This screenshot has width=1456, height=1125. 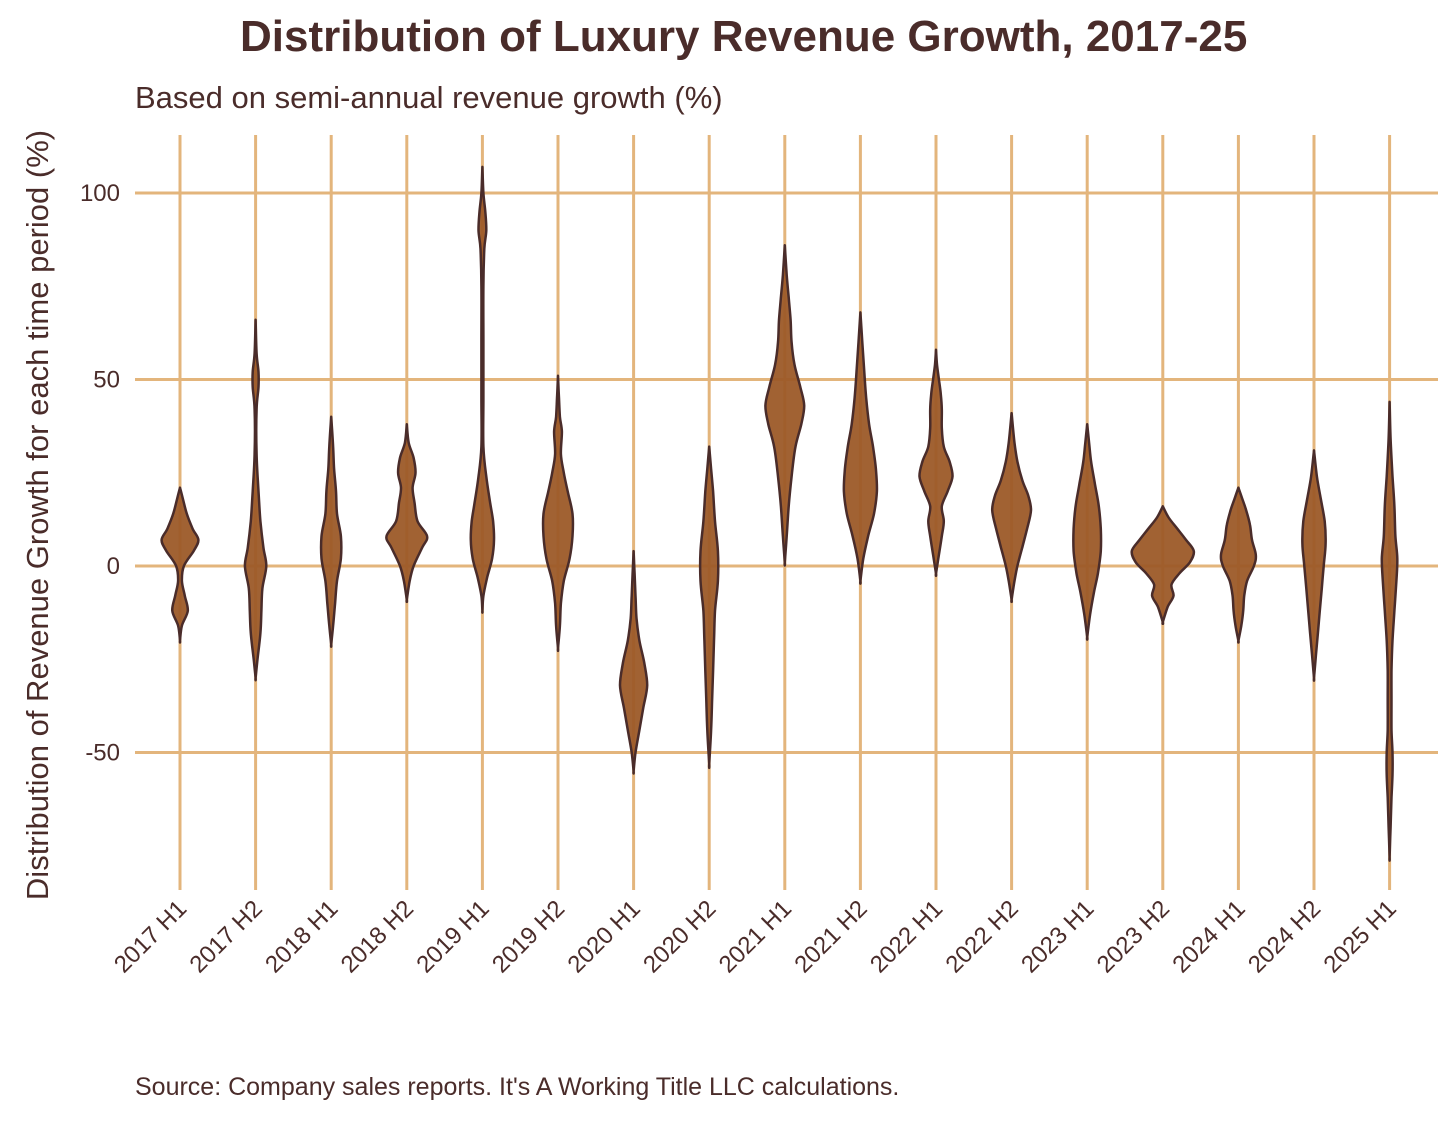 What do you see at coordinates (407, 513) in the screenshot?
I see `violin-2018-h2` at bounding box center [407, 513].